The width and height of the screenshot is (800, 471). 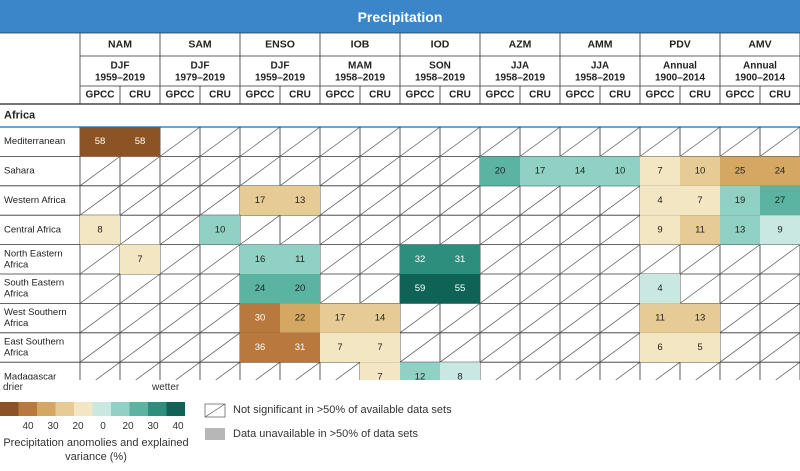 What do you see at coordinates (680, 44) in the screenshot?
I see `index-name: PDV` at bounding box center [680, 44].